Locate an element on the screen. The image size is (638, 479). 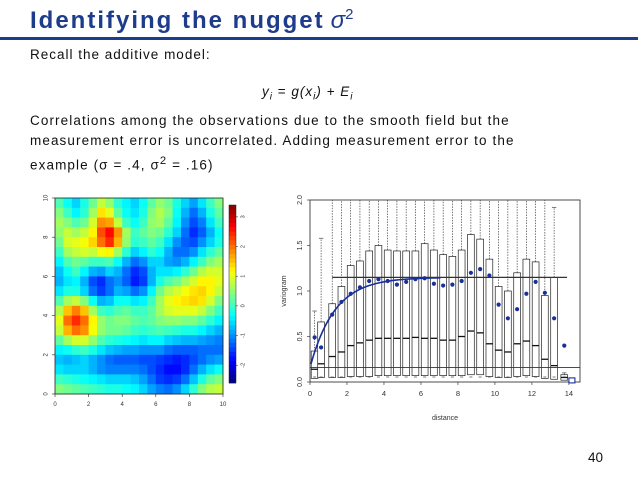
para-line-3b: = .16) is located at coordinates (190, 165).